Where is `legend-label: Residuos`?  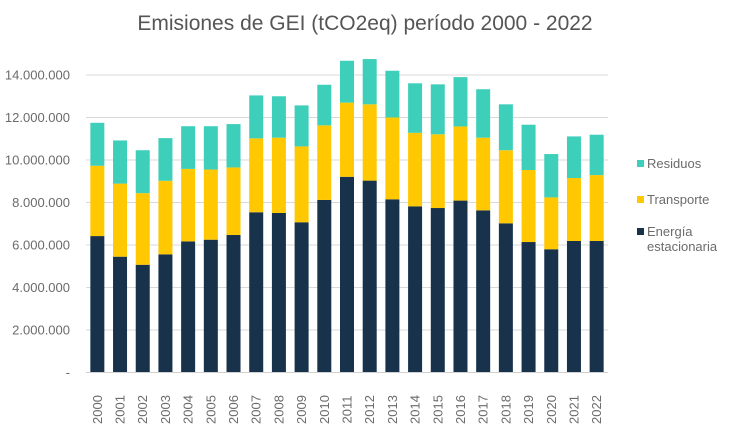 legend-label: Residuos is located at coordinates (674, 163).